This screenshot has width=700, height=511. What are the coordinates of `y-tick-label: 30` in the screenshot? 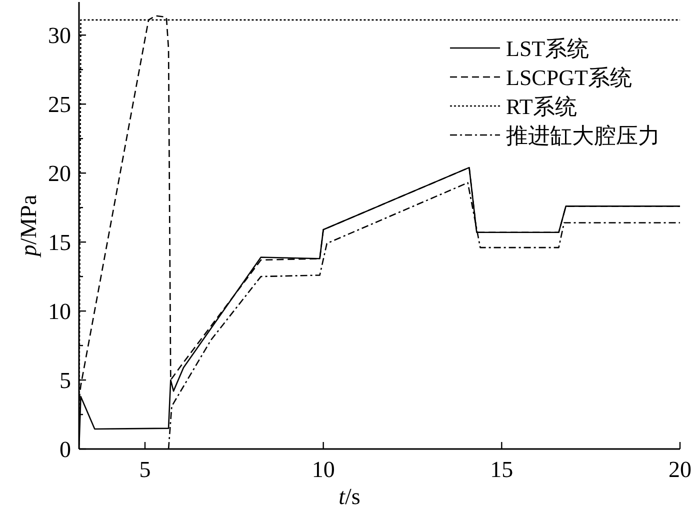 It's located at (59, 35).